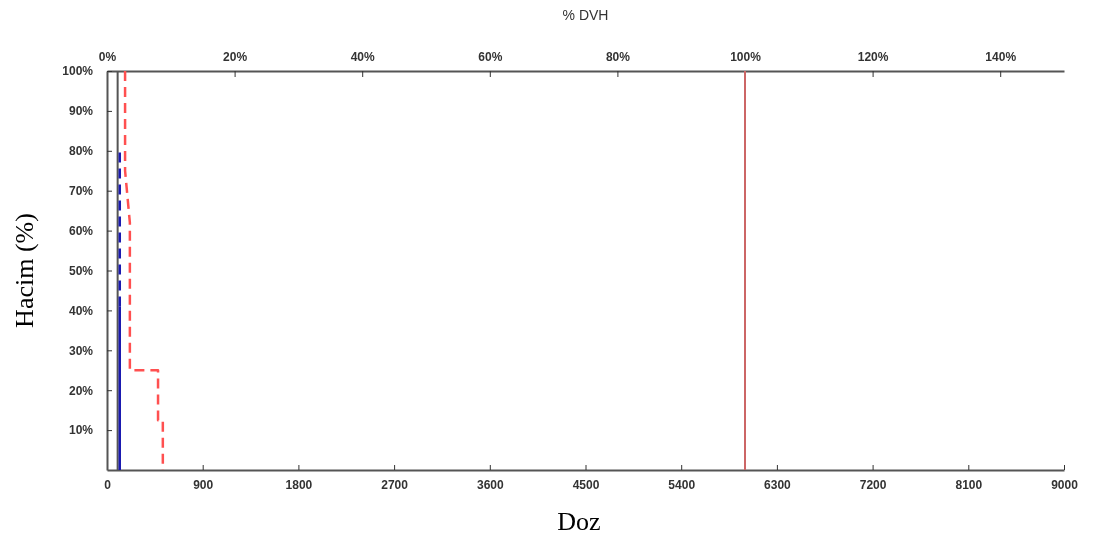  What do you see at coordinates (1001, 57) in the screenshot?
I see `x2-tick-label: 140%` at bounding box center [1001, 57].